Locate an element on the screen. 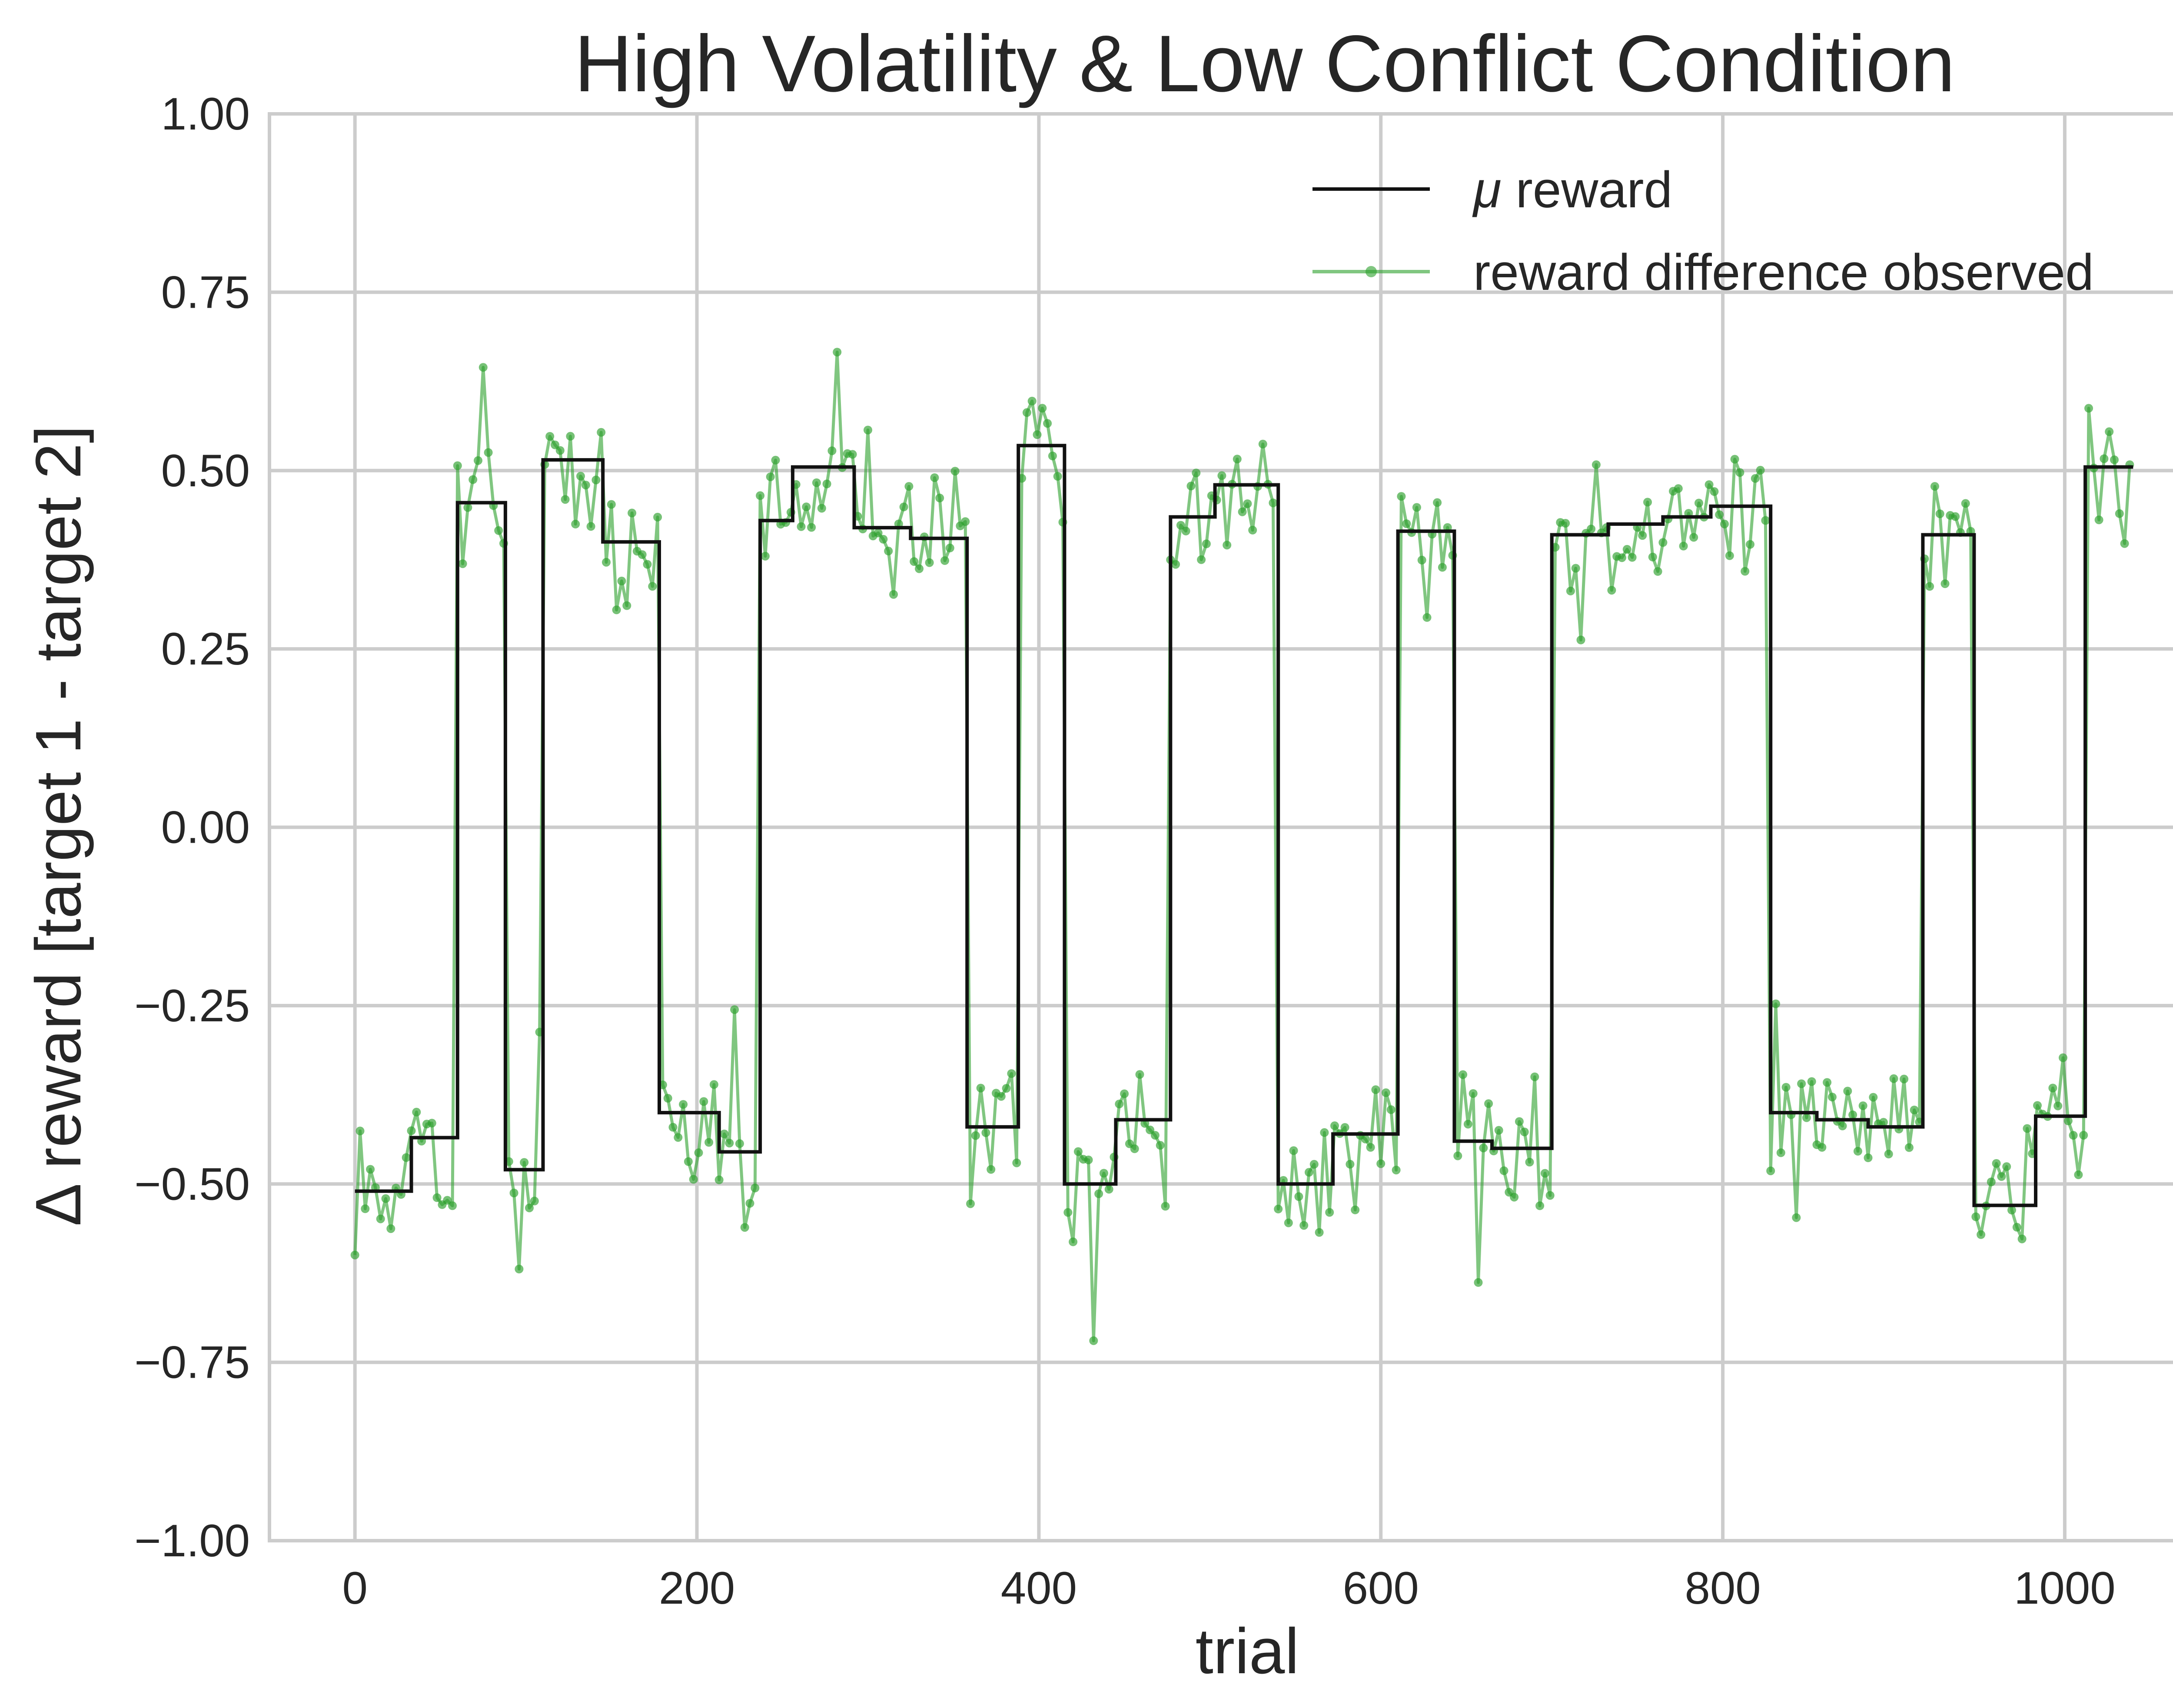 The image size is (2173, 1708). y-tick-label: 0.50 is located at coordinates (205, 470).